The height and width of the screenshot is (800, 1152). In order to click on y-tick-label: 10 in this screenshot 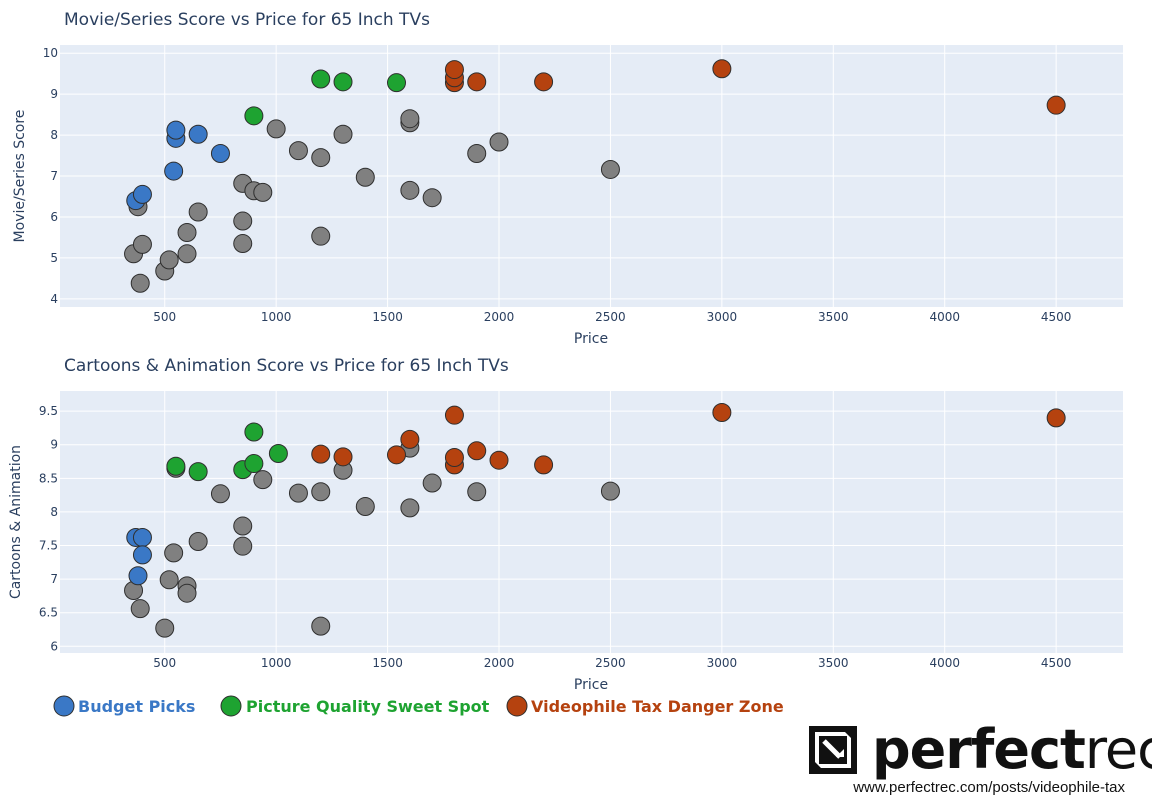, I will do `click(50, 53)`.